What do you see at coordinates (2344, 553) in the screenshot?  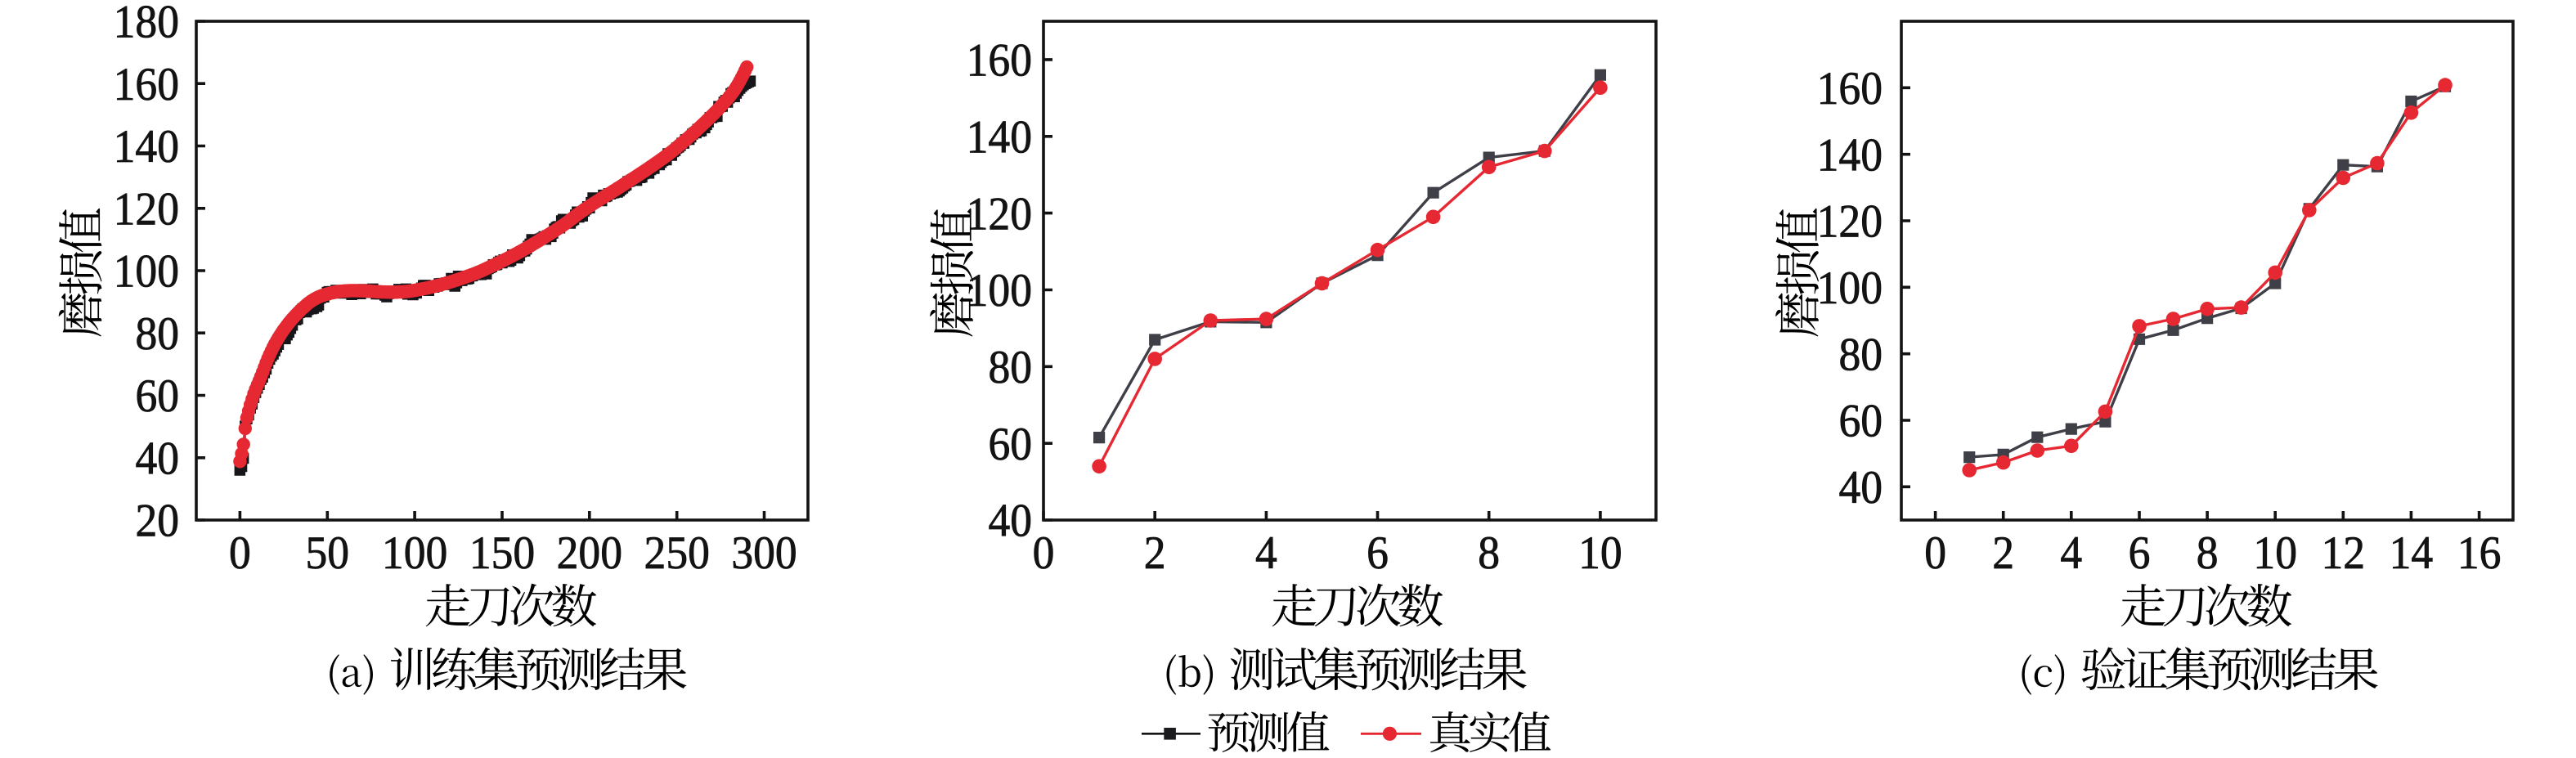 I see `svg-text: 12` at bounding box center [2344, 553].